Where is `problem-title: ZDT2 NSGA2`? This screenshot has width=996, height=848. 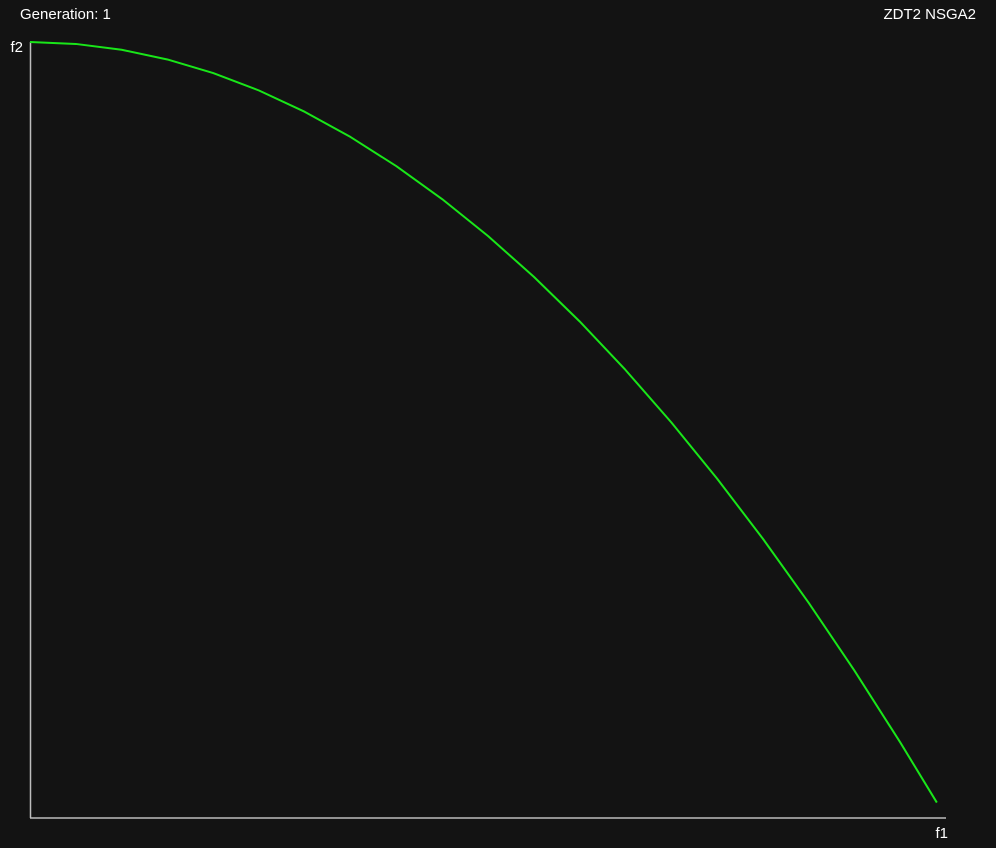
problem-title: ZDT2 NSGA2 is located at coordinates (929, 14).